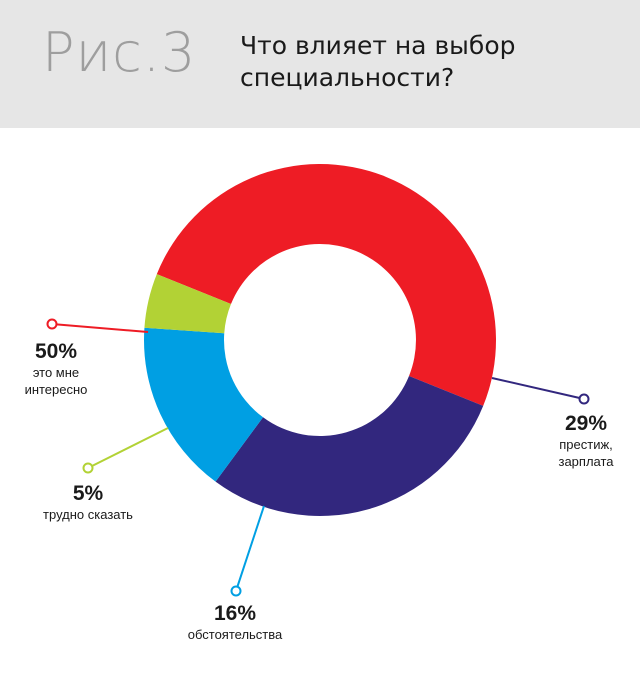 The width and height of the screenshot is (640, 693). What do you see at coordinates (119, 52) in the screenshot?
I see `figure-label: Рис.3` at bounding box center [119, 52].